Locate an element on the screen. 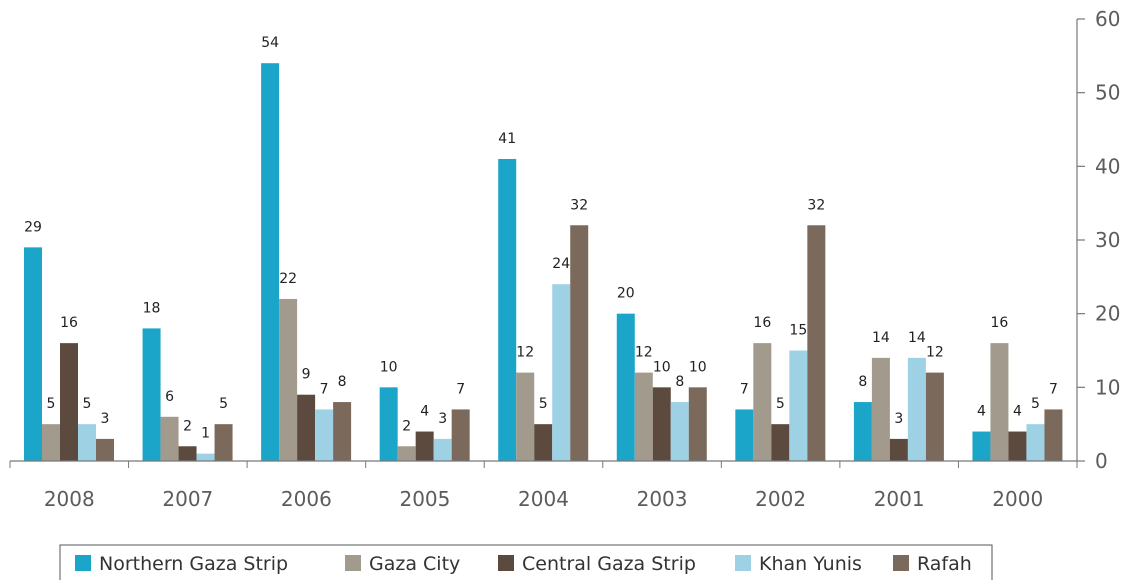  data-label: 1 is located at coordinates (205, 434).